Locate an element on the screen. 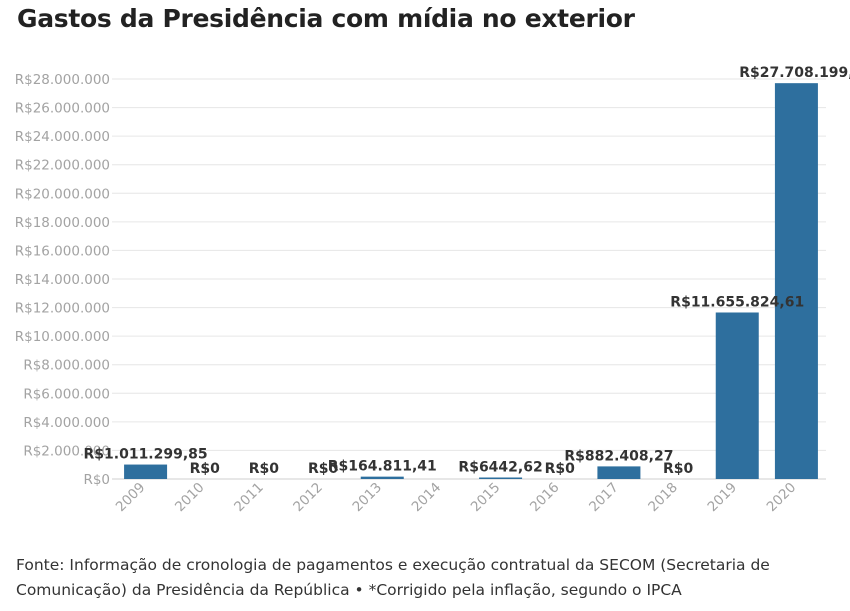 This screenshot has width=850, height=611. bar-2013 is located at coordinates (382, 477).